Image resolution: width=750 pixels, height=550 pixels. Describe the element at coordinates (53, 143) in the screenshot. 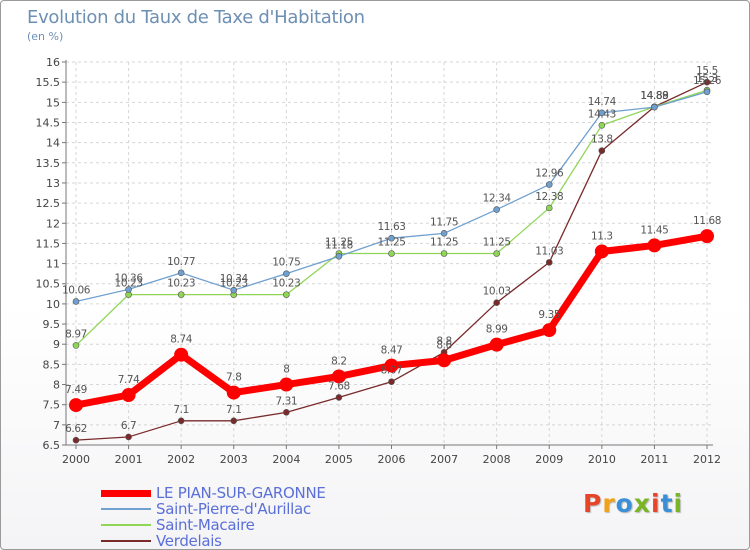

I see `y-tick-label: 14` at that location.